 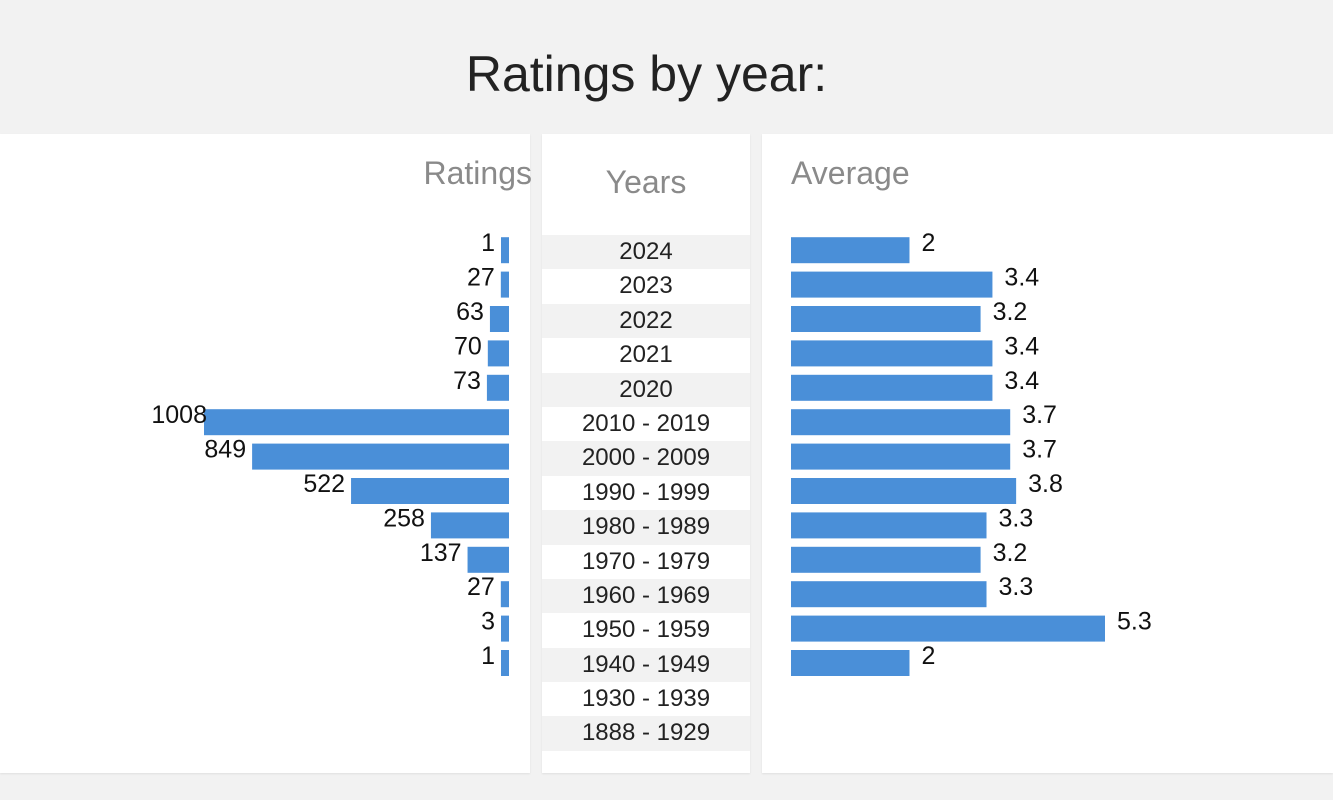 What do you see at coordinates (646, 596) in the screenshot?
I see `year-row: 1960 - 1969` at bounding box center [646, 596].